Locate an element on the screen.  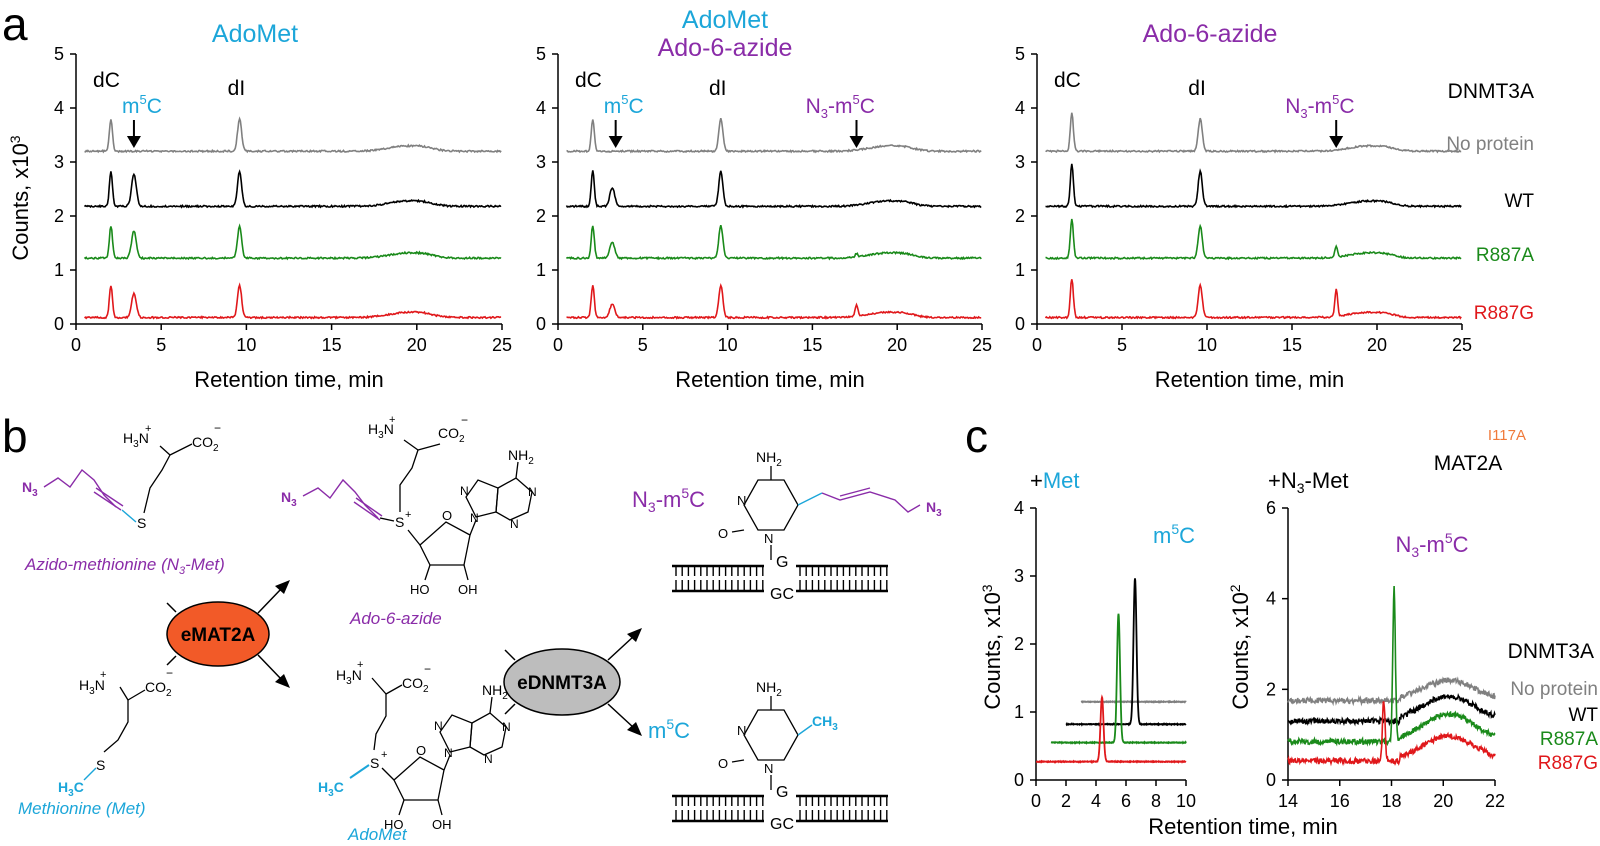
x-tick-label: 20 is located at coordinates (897, 345).